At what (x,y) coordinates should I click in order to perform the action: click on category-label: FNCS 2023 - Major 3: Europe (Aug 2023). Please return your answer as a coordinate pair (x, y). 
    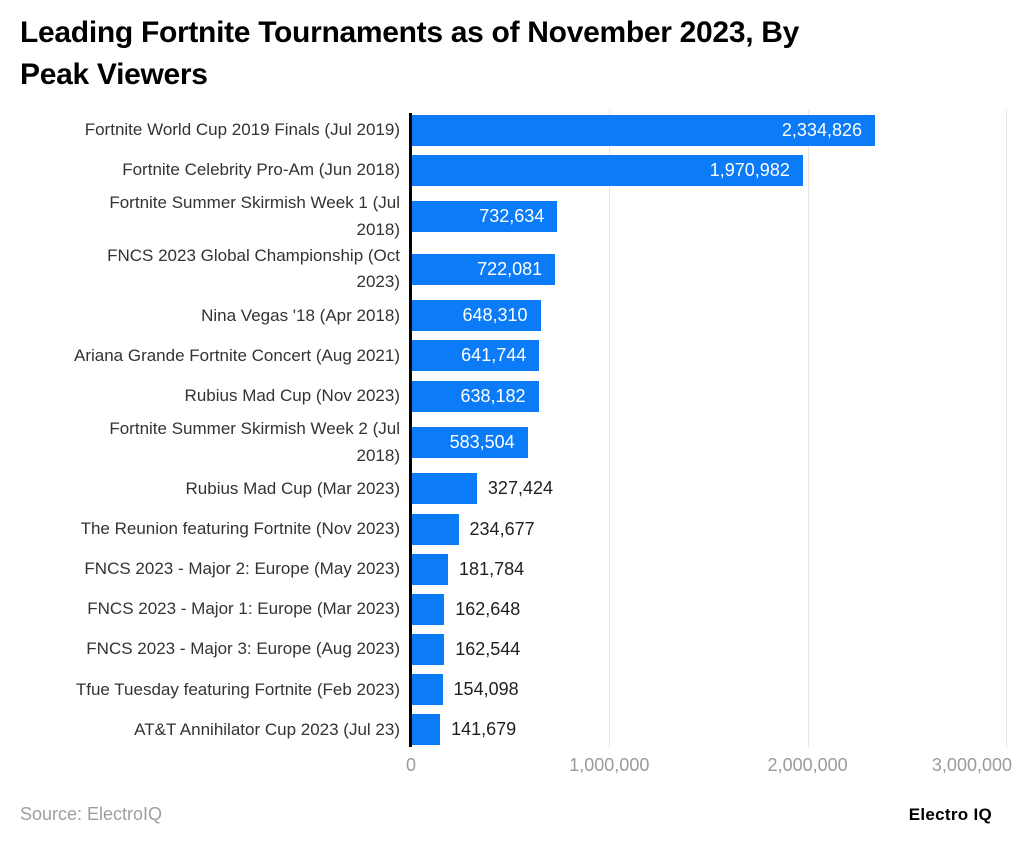
    Looking at the image, I should click on (243, 649).